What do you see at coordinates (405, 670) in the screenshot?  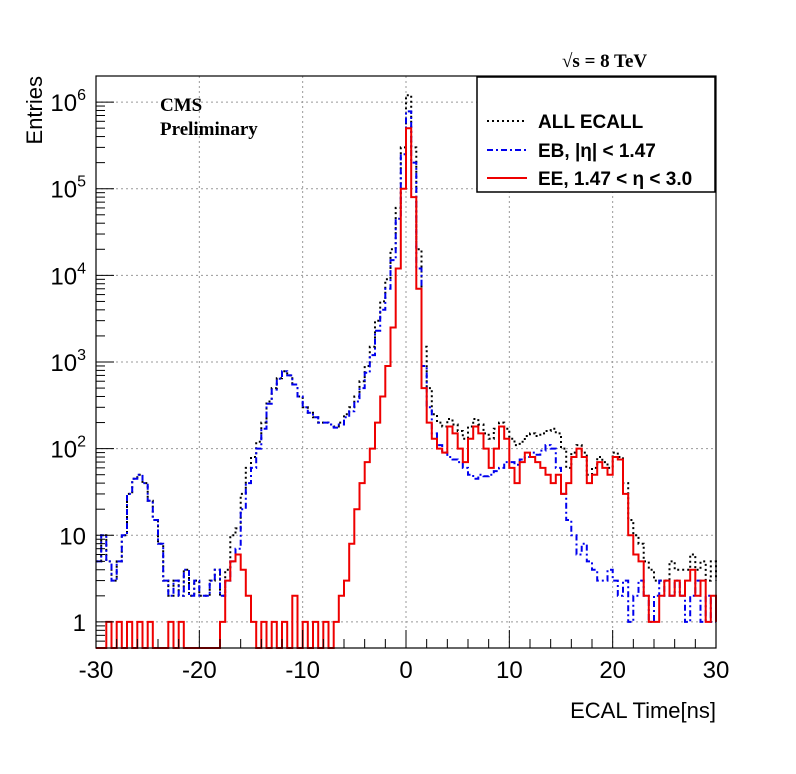 I see `x-tick-label: 0` at bounding box center [405, 670].